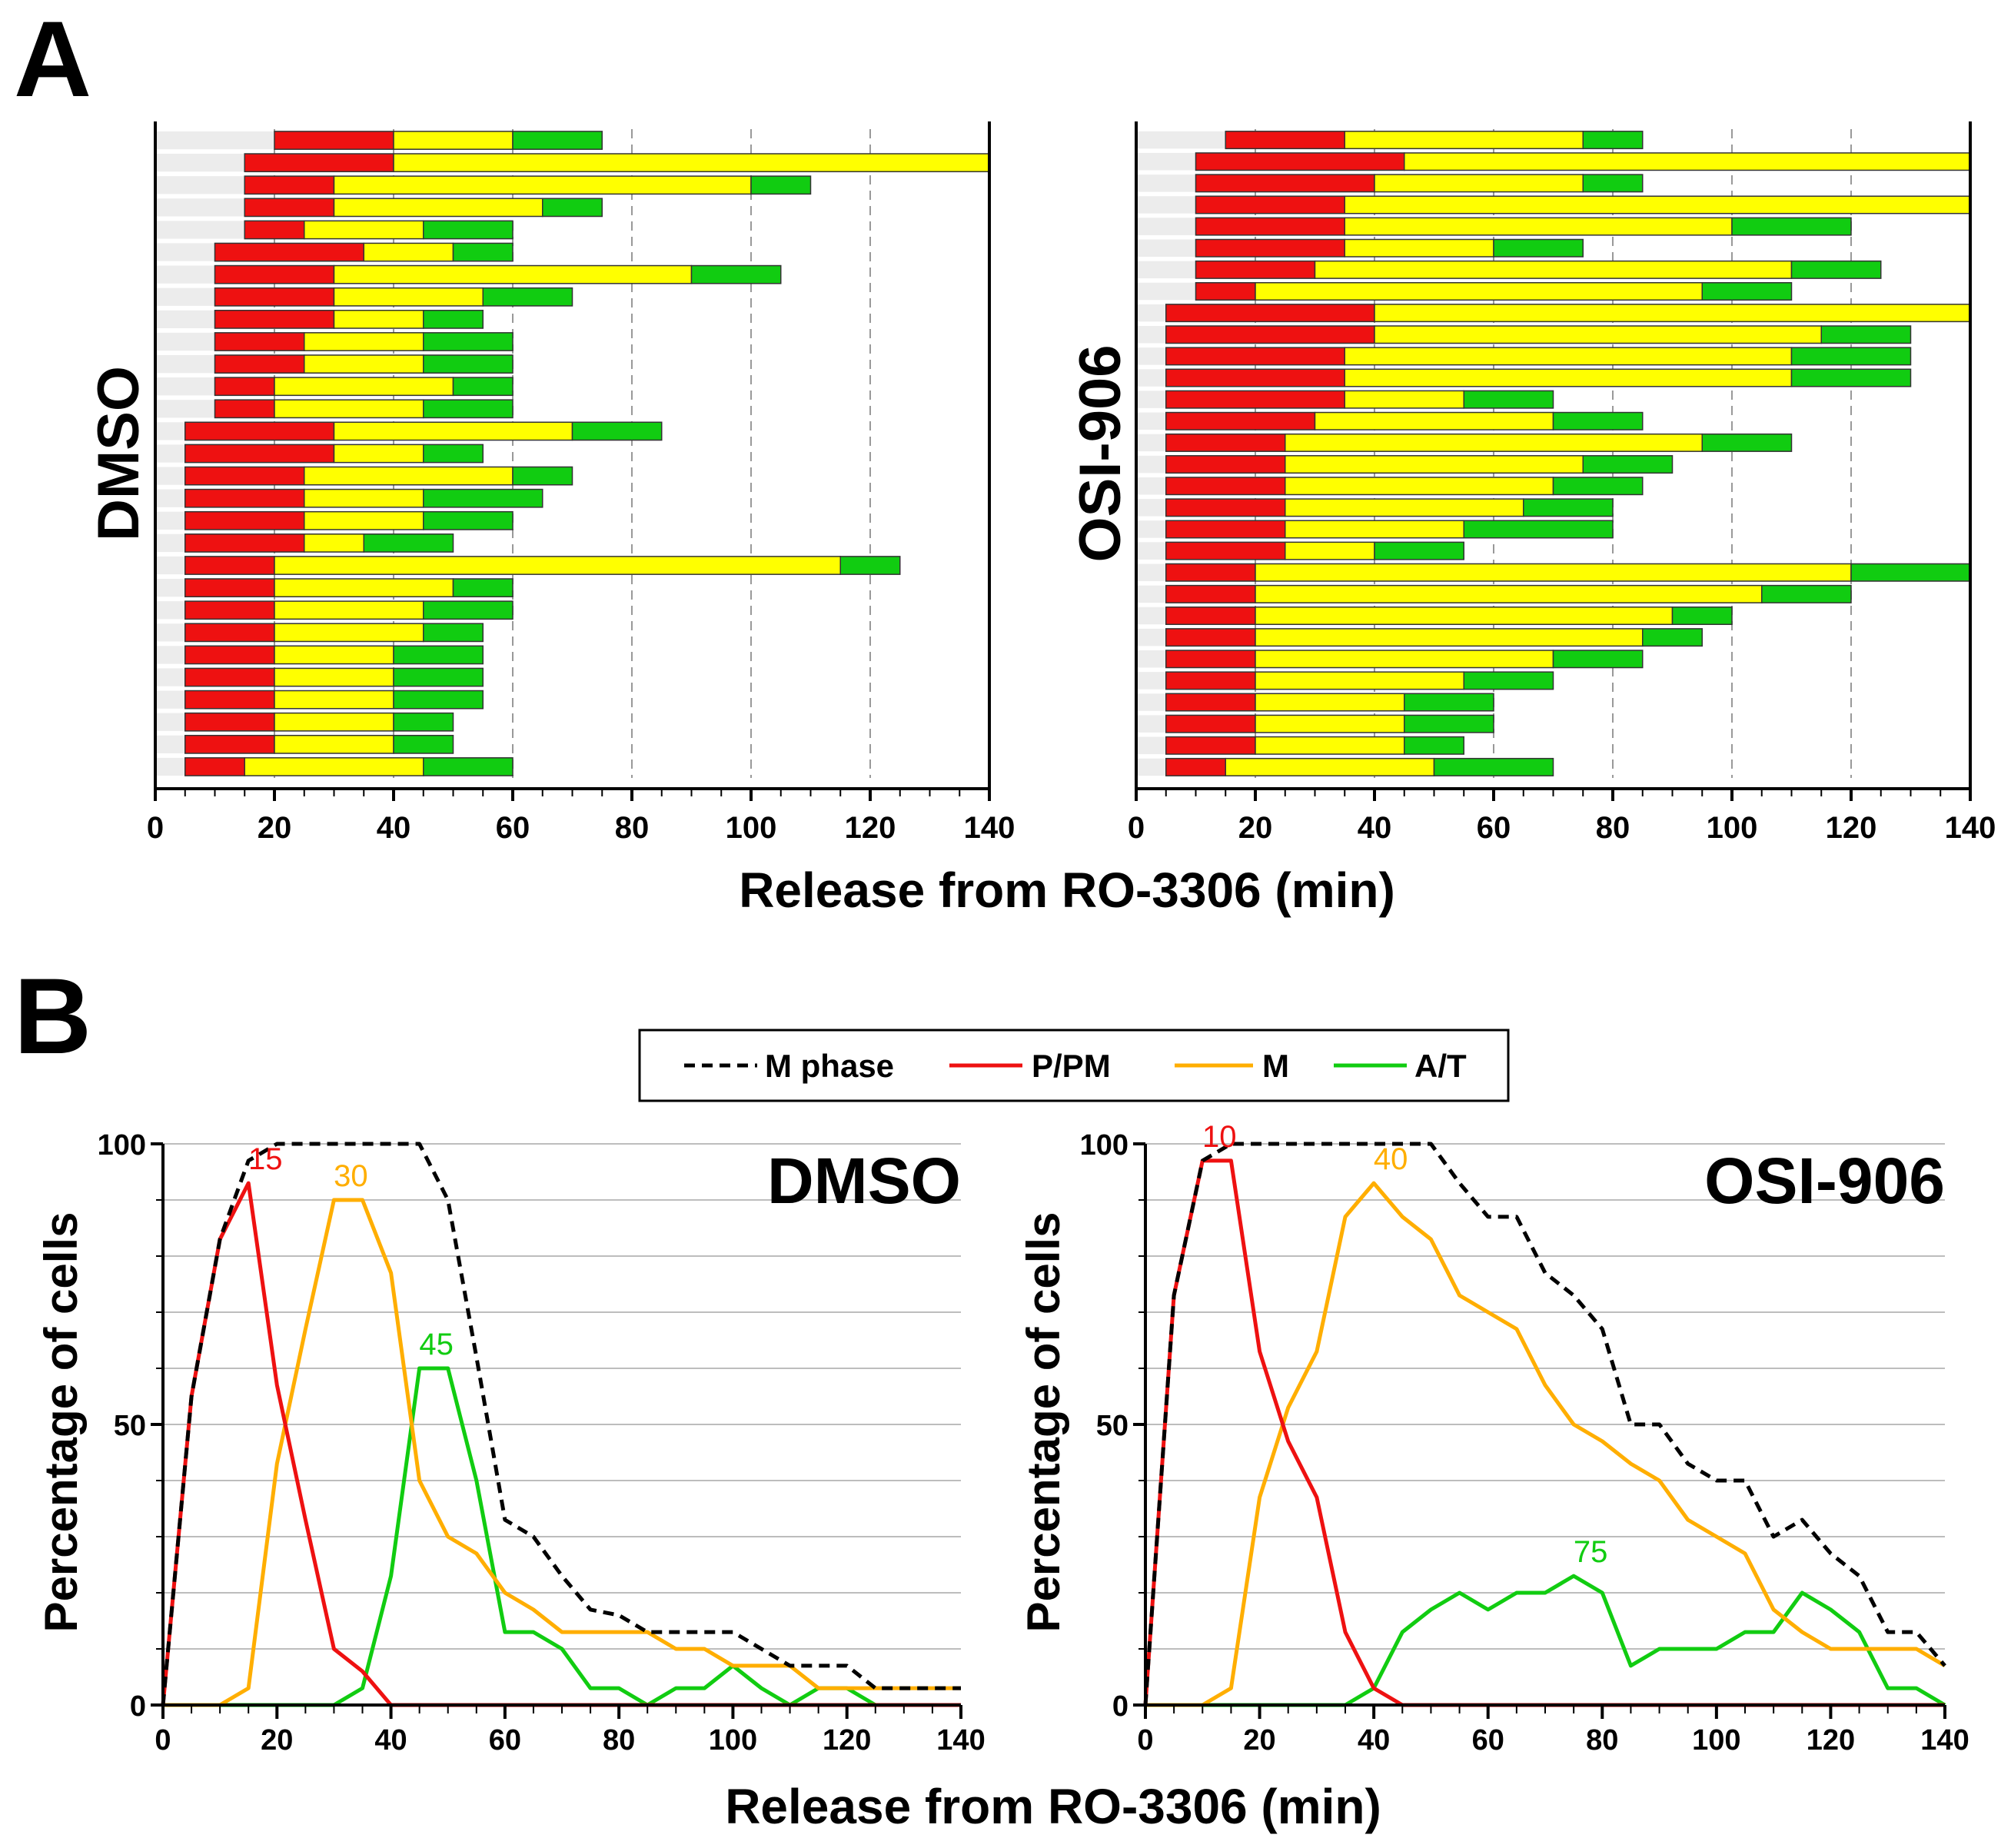 This screenshot has height=1848, width=2011. What do you see at coordinates (1100, 453) in the screenshot?
I see `timeline-title-osi906: OSI-906` at bounding box center [1100, 453].